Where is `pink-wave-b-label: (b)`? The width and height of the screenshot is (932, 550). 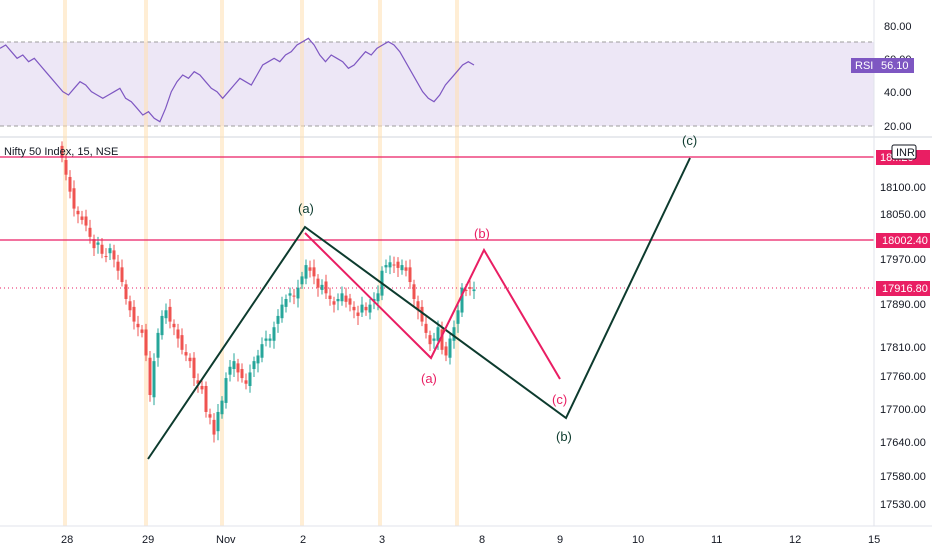 pink-wave-b-label: (b) is located at coordinates (482, 233).